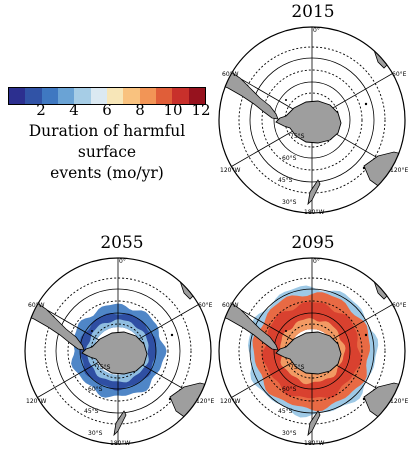  What do you see at coordinates (313, 12) in the screenshot?
I see `panel-title-2015: 2015` at bounding box center [313, 12].